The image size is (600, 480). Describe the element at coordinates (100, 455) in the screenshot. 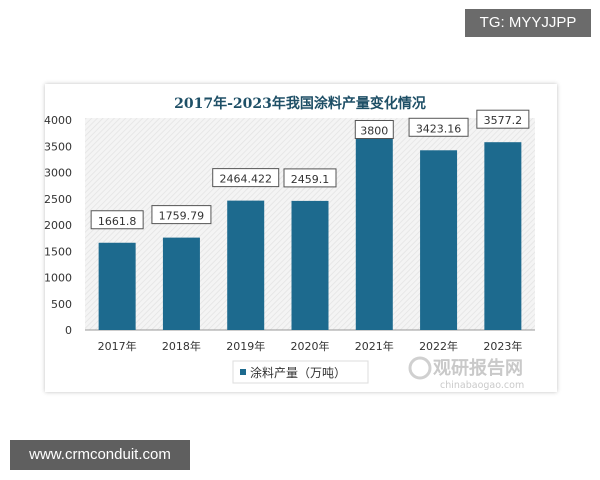

I see `watermark-site: www.crmconduit.com` at that location.